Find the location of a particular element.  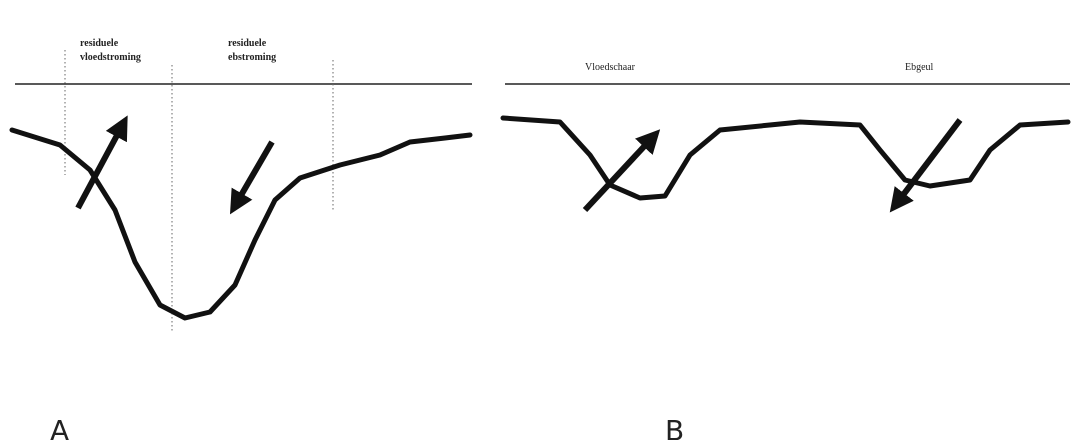

panel-label: A is located at coordinates (59, 427).